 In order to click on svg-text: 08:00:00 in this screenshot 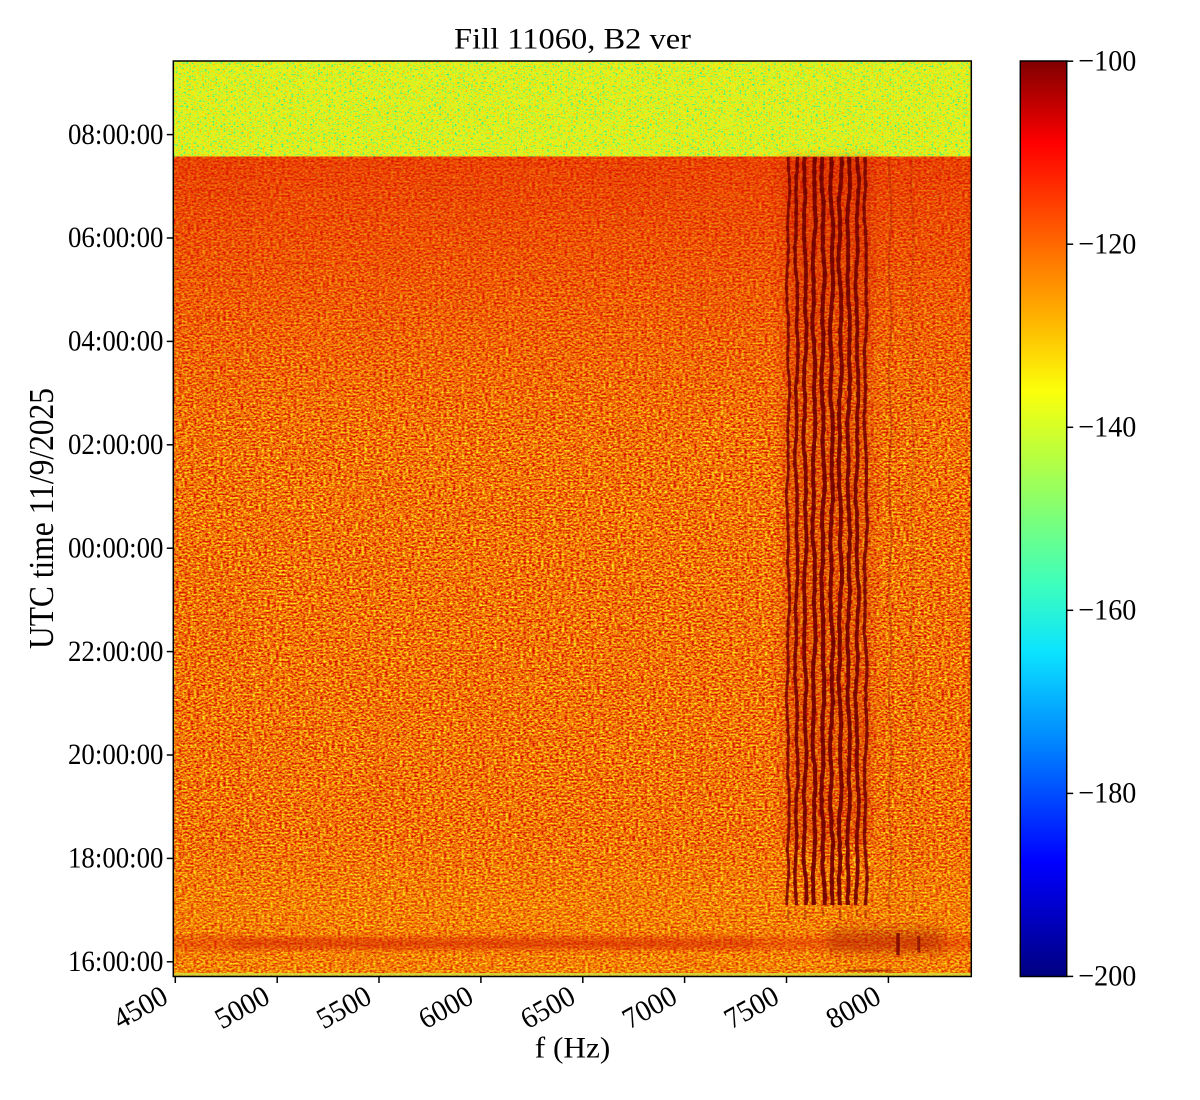, I will do `click(116, 135)`.